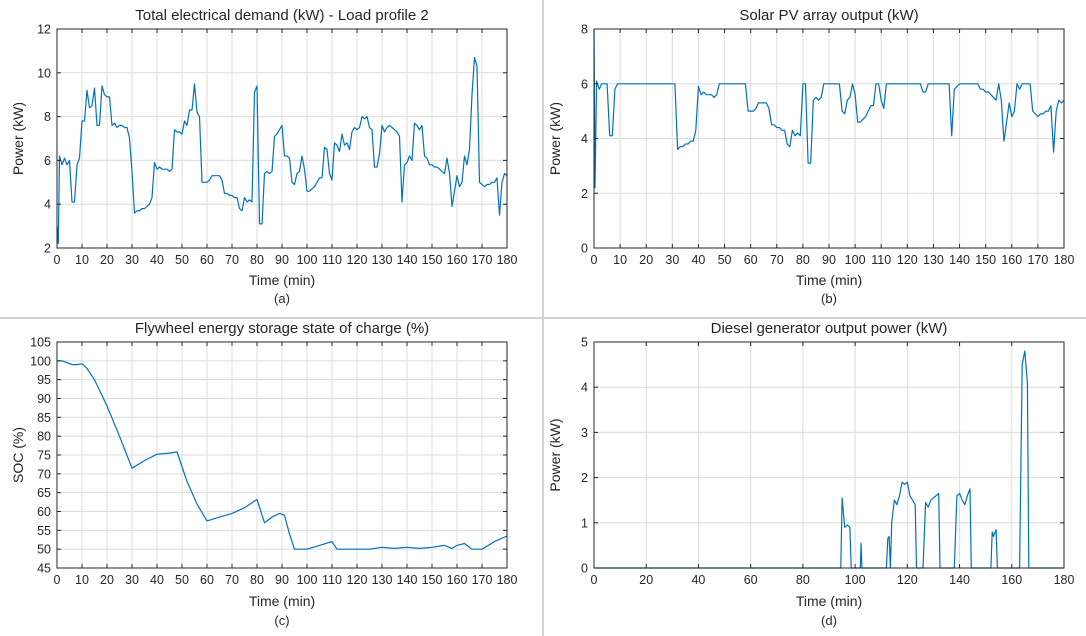 Image resolution: width=1086 pixels, height=636 pixels. What do you see at coordinates (584, 249) in the screenshot?
I see `y-tick-label: 0` at bounding box center [584, 249].